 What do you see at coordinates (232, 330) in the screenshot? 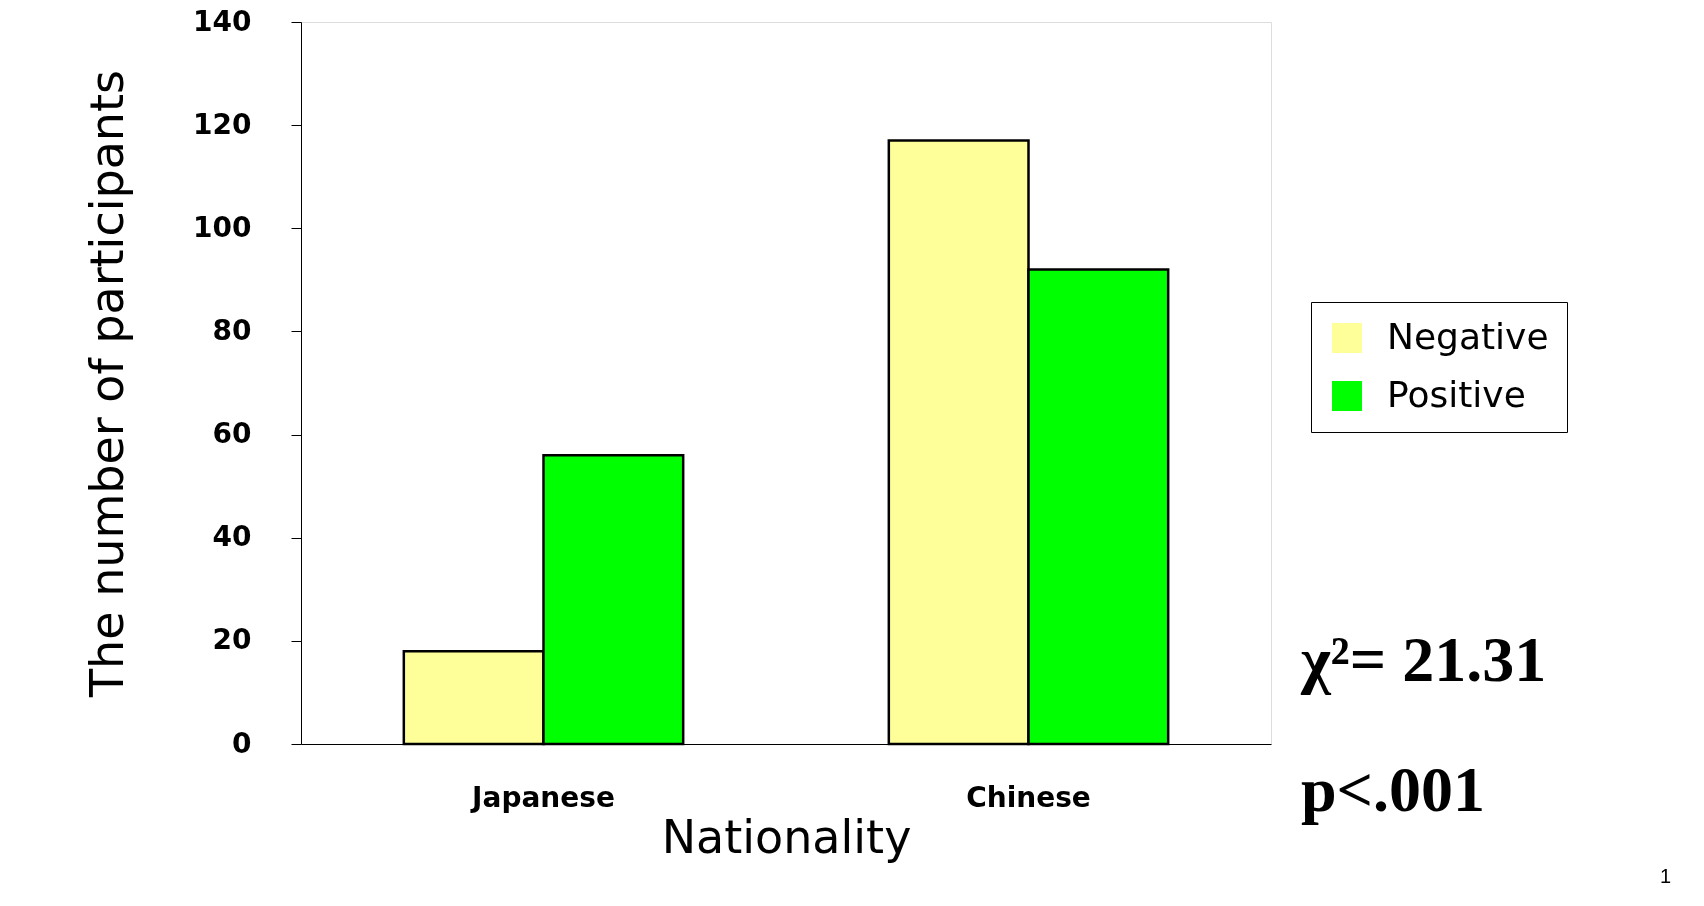
I see `y-tick-label: 80` at bounding box center [232, 330].